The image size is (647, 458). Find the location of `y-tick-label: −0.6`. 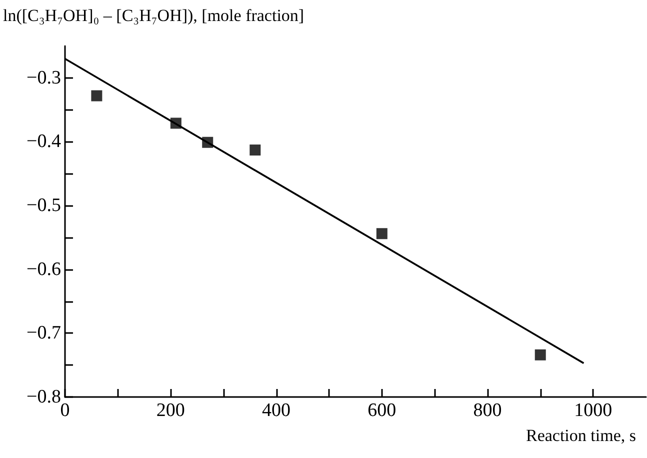

y-tick-label: −0.6 is located at coordinates (43, 269).